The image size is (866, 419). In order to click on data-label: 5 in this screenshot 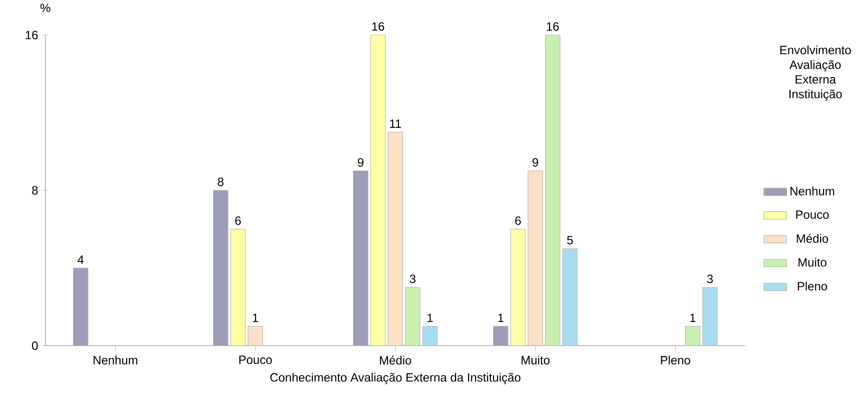, I will do `click(570, 240)`.